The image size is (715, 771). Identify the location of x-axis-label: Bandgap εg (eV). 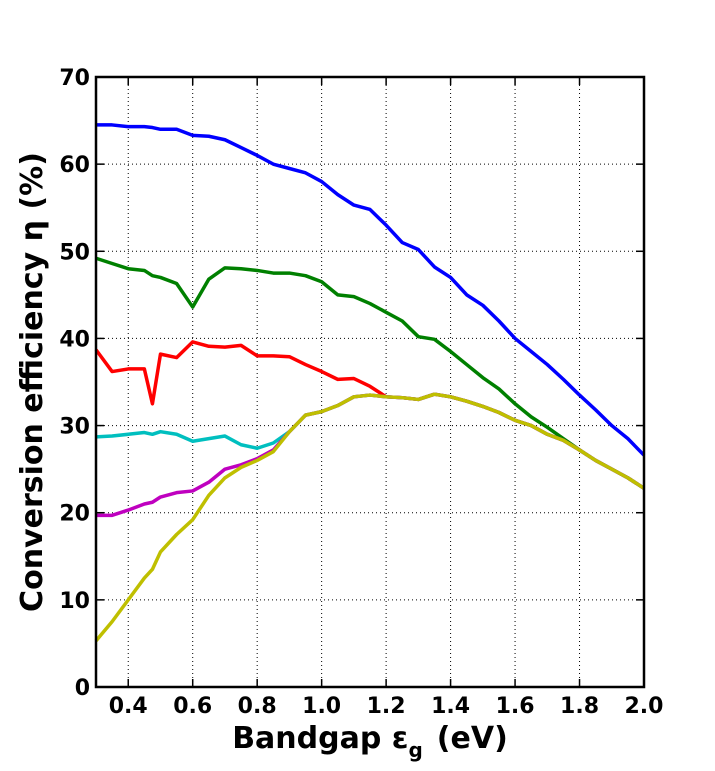
(370, 741).